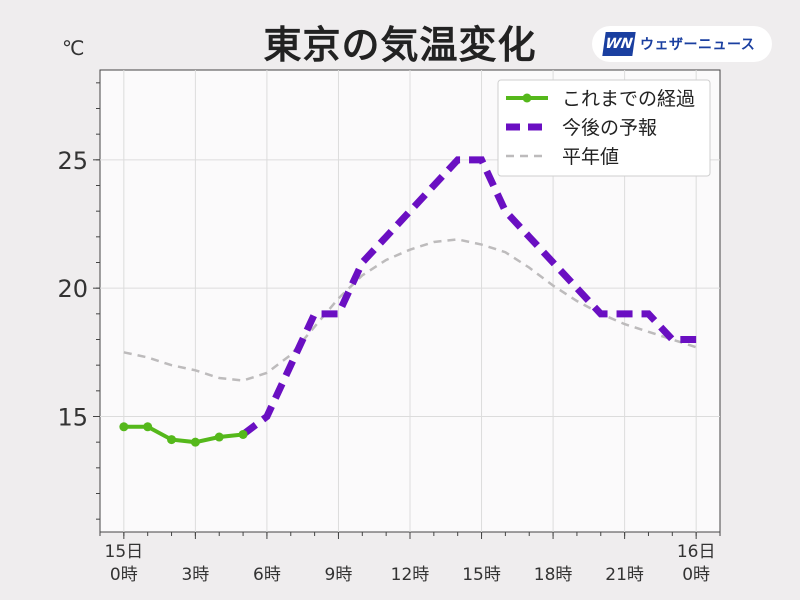 This screenshot has height=600, width=800. What do you see at coordinates (553, 575) in the screenshot?
I see `x-tick-hour-label: 18時` at bounding box center [553, 575].